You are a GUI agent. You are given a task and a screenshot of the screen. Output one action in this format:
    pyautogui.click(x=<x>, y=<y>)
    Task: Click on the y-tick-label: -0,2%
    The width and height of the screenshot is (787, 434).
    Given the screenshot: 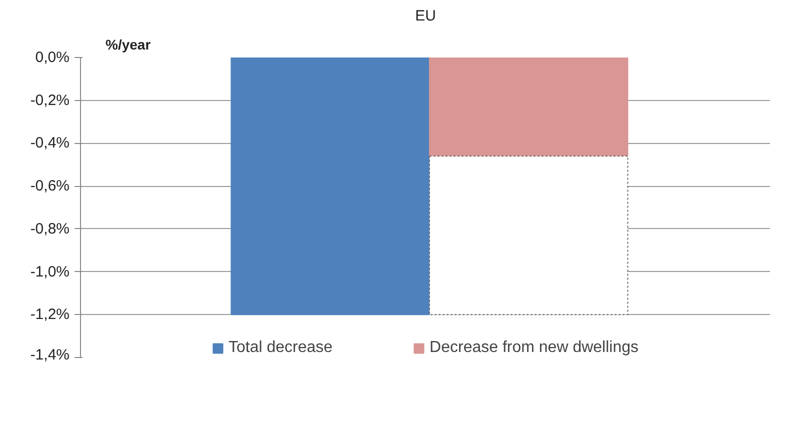 What is the action you would take?
    pyautogui.click(x=50, y=100)
    